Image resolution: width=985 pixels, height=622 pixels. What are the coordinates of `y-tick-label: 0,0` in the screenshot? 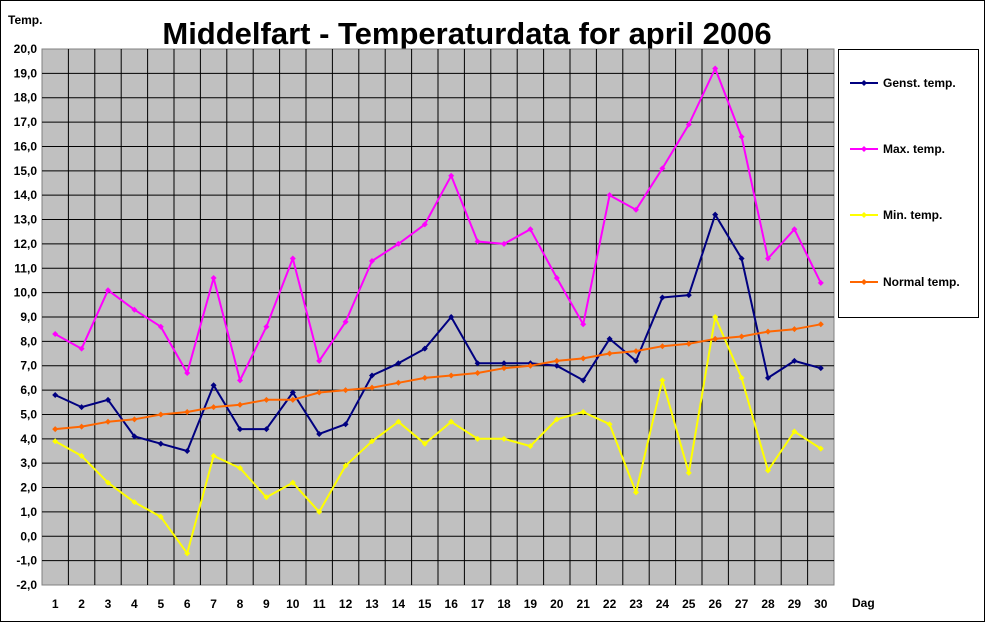 It's located at (28, 536).